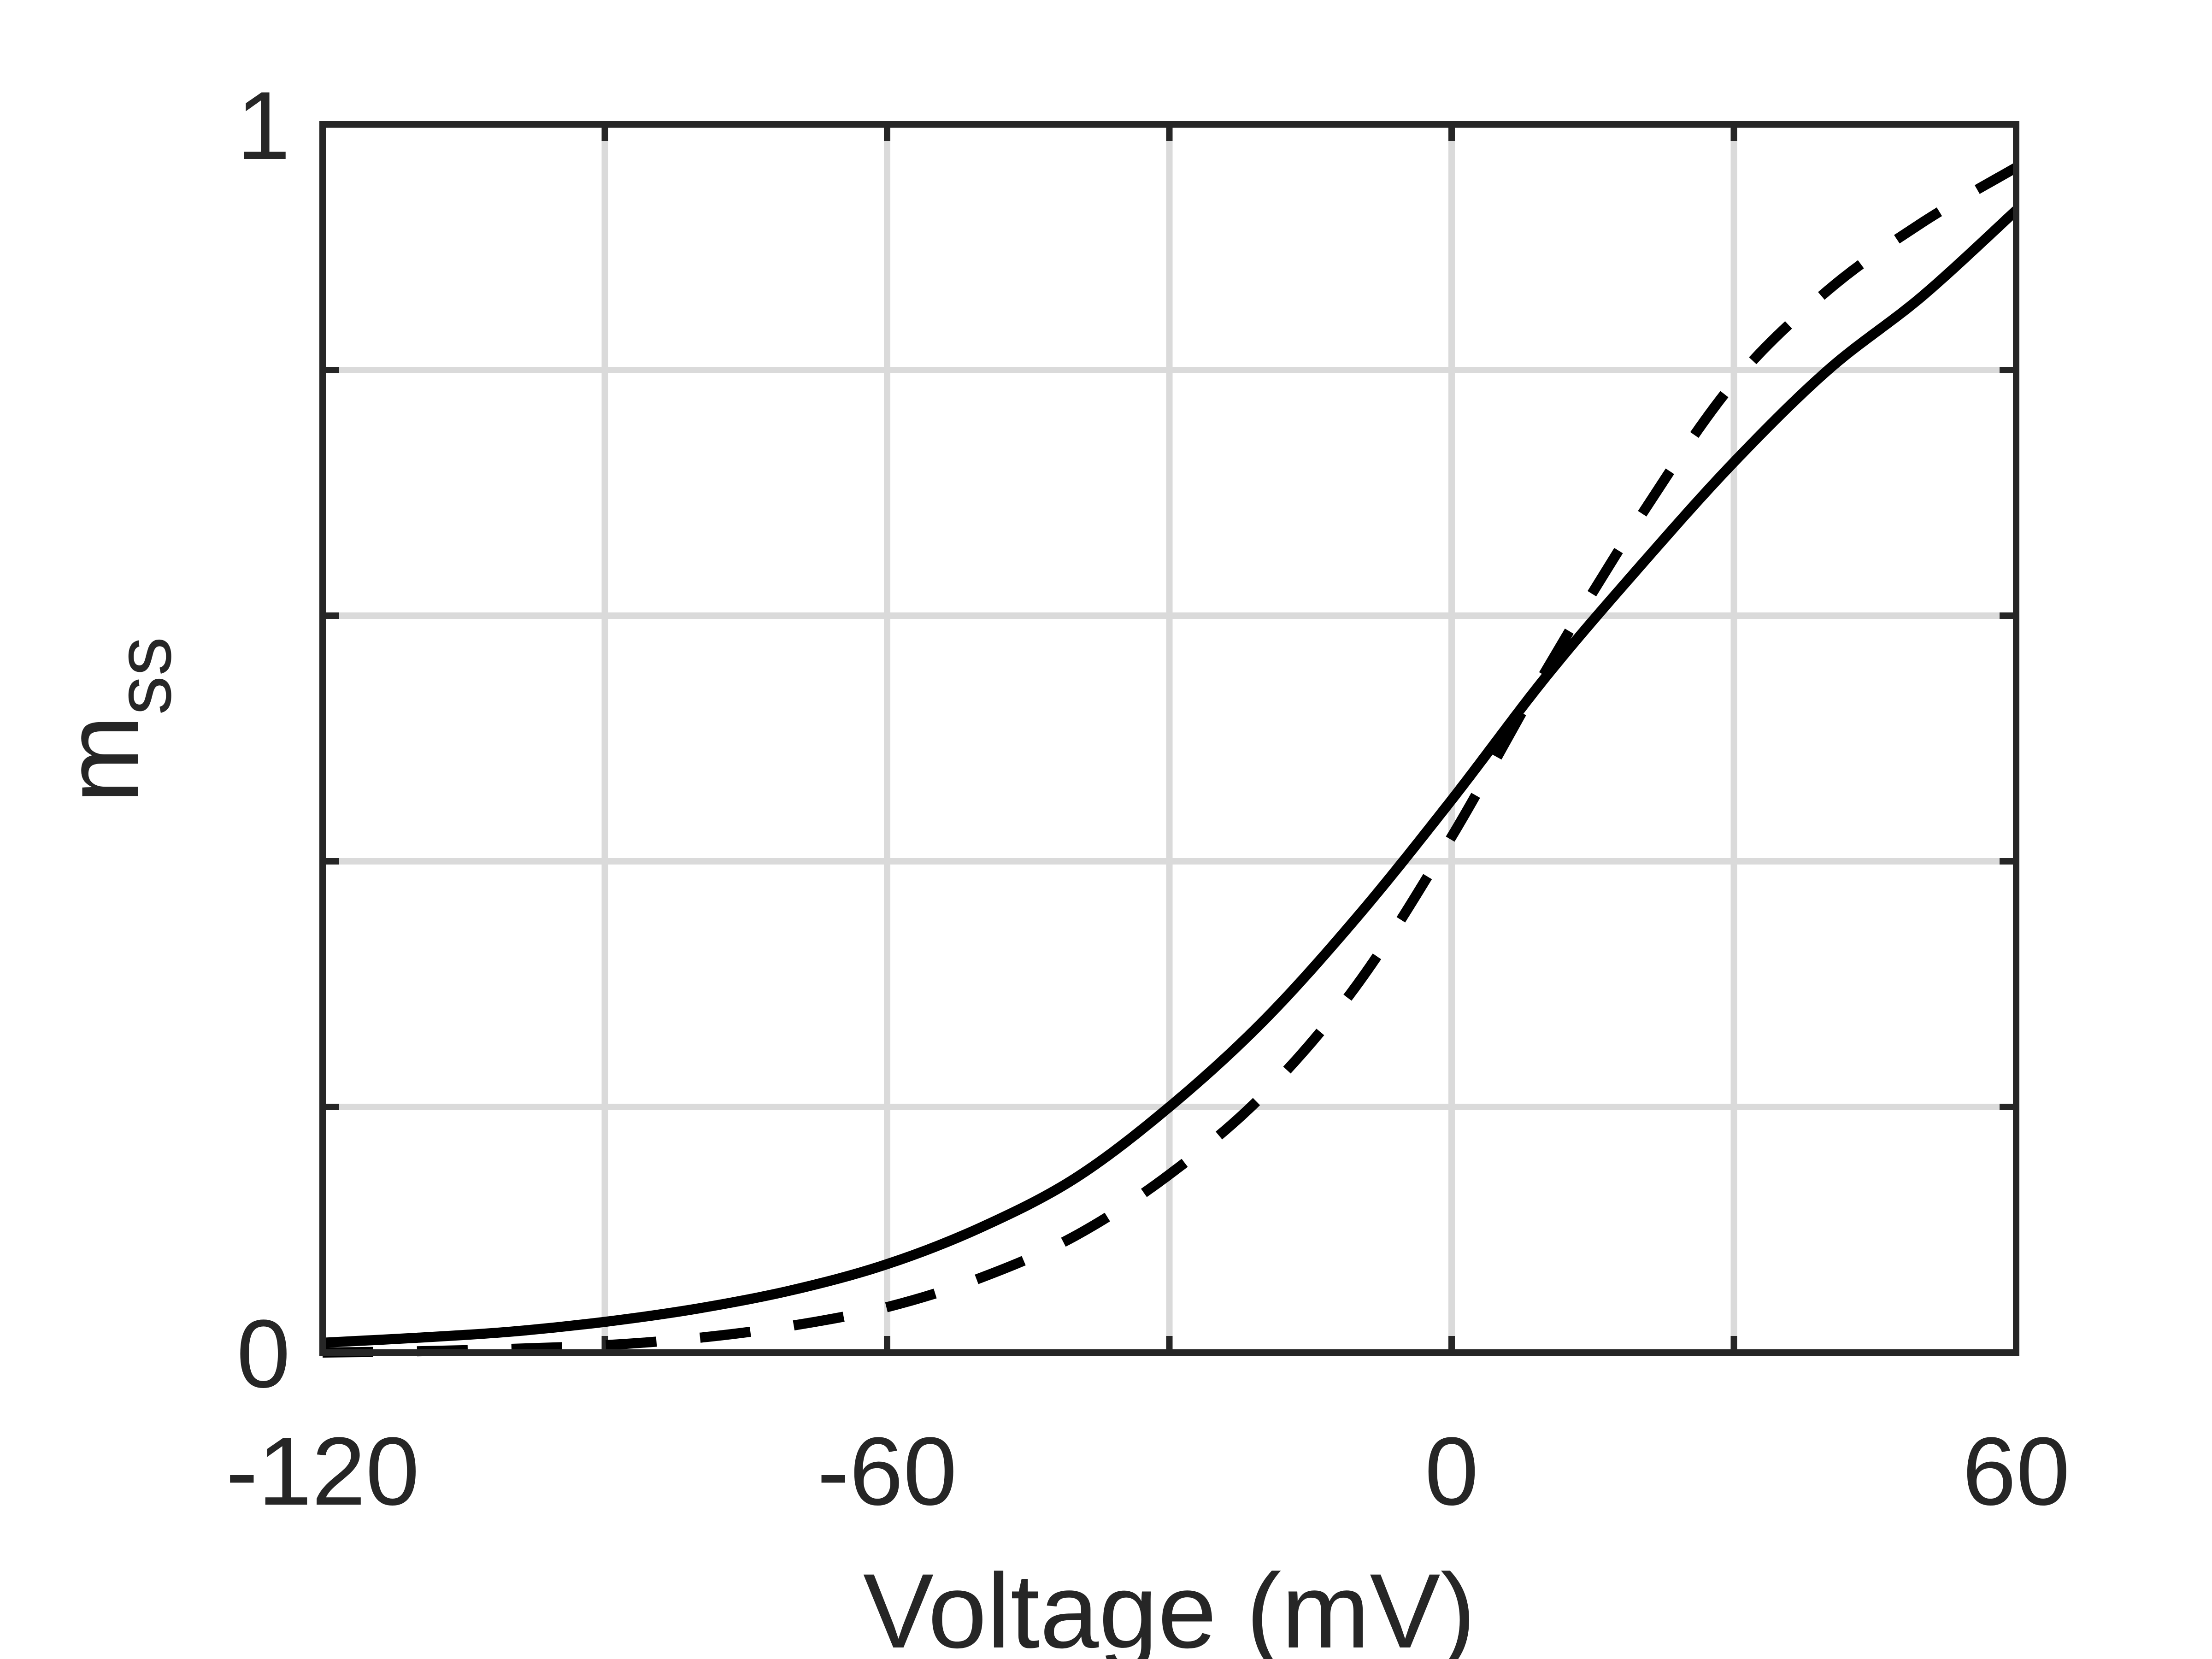  I want to click on y-tick-label: 0, so click(263, 1354).